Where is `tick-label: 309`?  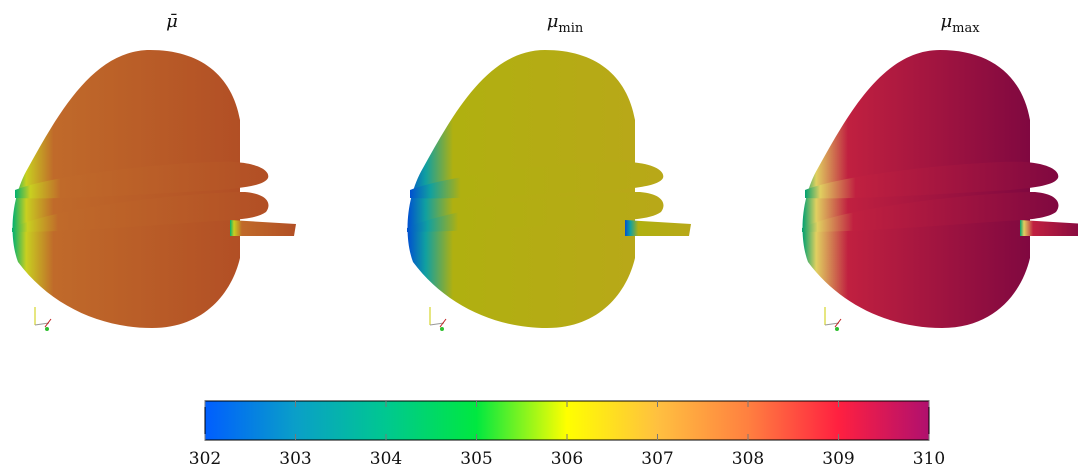
tick-label: 309 is located at coordinates (838, 458).